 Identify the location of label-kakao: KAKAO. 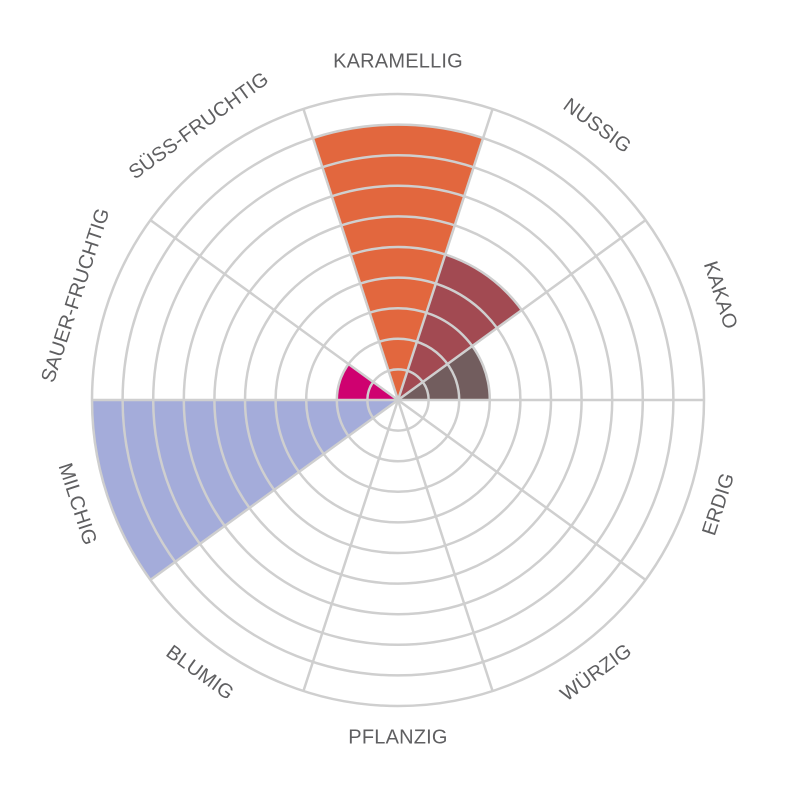
(720, 295).